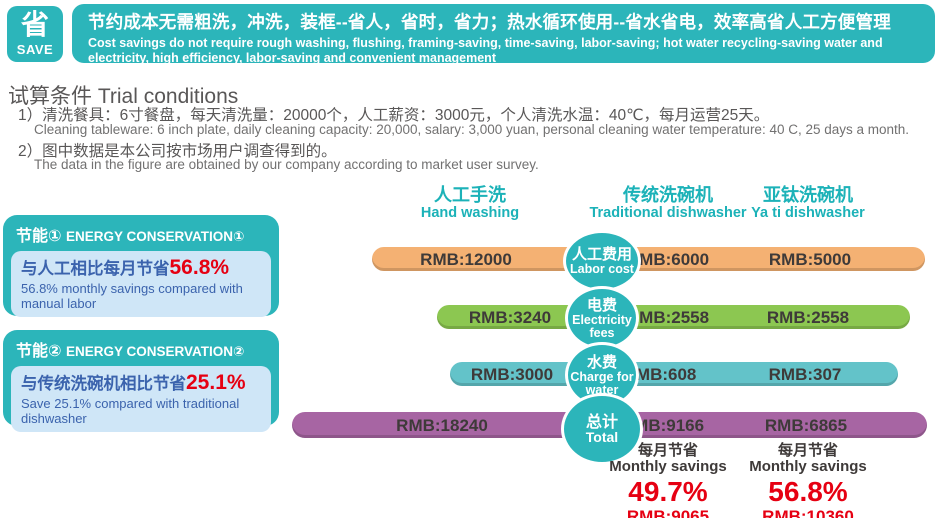  Describe the element at coordinates (442, 425) in the screenshot. I see `value-total-hand-washing: RMB:18240` at that location.